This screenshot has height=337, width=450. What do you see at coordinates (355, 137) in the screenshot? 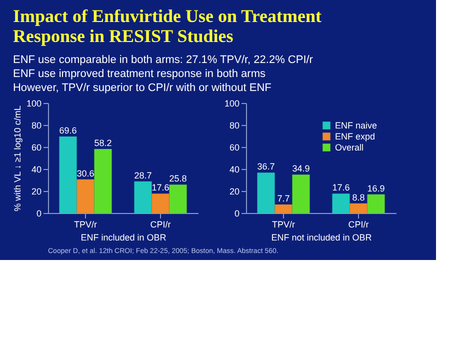
I see `legend-label: ENF expd` at bounding box center [355, 137].